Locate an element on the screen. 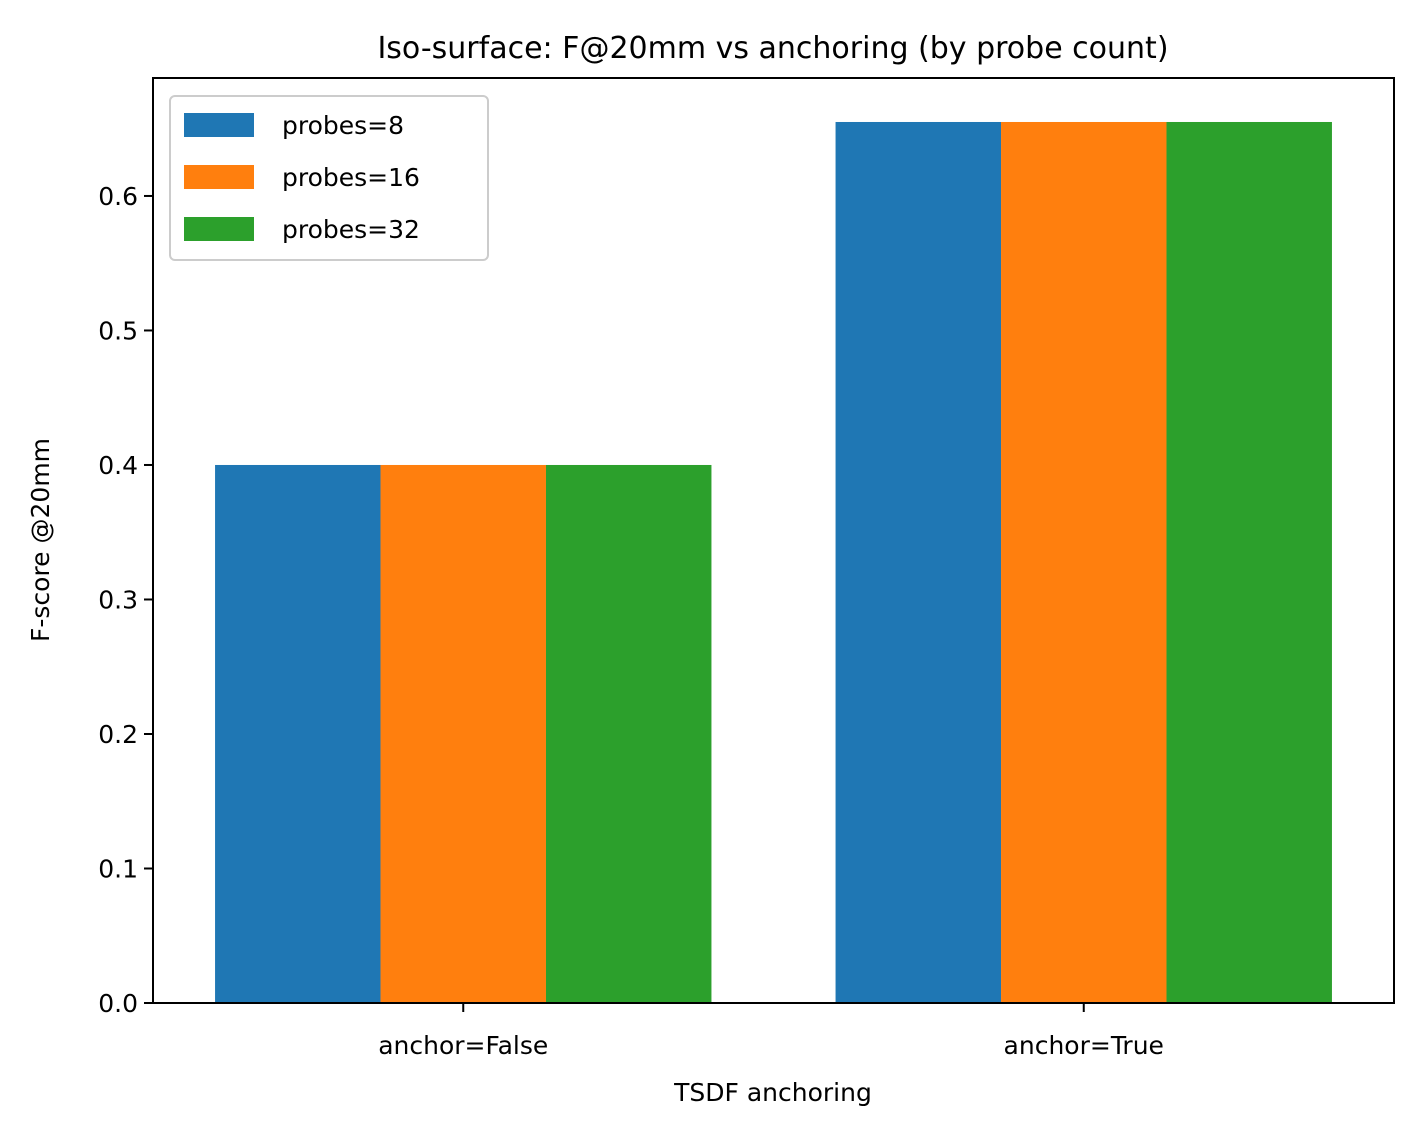  x-axis-label: TSDF anchoring is located at coordinates (772, 1092).